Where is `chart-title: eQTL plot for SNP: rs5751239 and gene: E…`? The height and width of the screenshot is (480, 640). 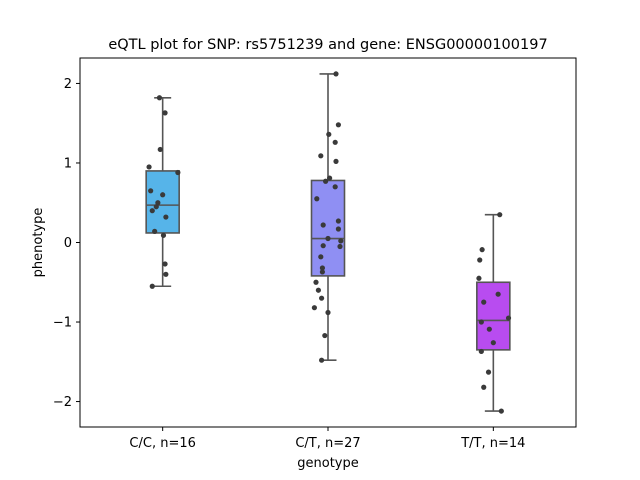 chart-title: eQTL plot for SNP: rs5751239 and gene: E… is located at coordinates (327, 45).